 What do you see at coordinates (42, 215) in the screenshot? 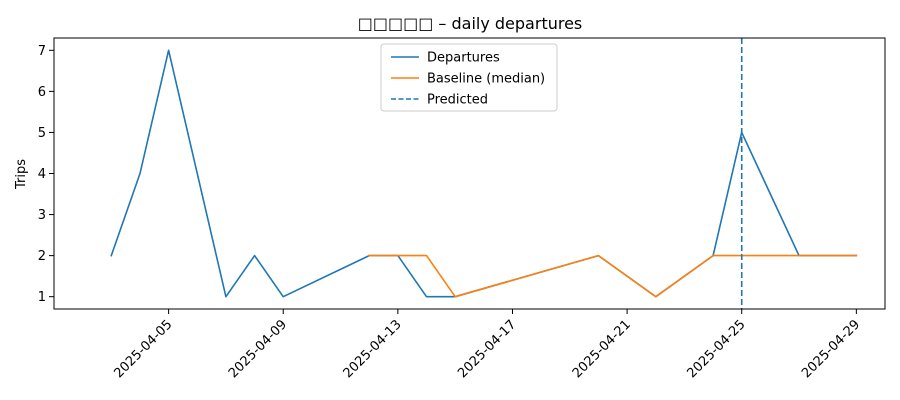
I see `y-tick-label: 3` at bounding box center [42, 215].